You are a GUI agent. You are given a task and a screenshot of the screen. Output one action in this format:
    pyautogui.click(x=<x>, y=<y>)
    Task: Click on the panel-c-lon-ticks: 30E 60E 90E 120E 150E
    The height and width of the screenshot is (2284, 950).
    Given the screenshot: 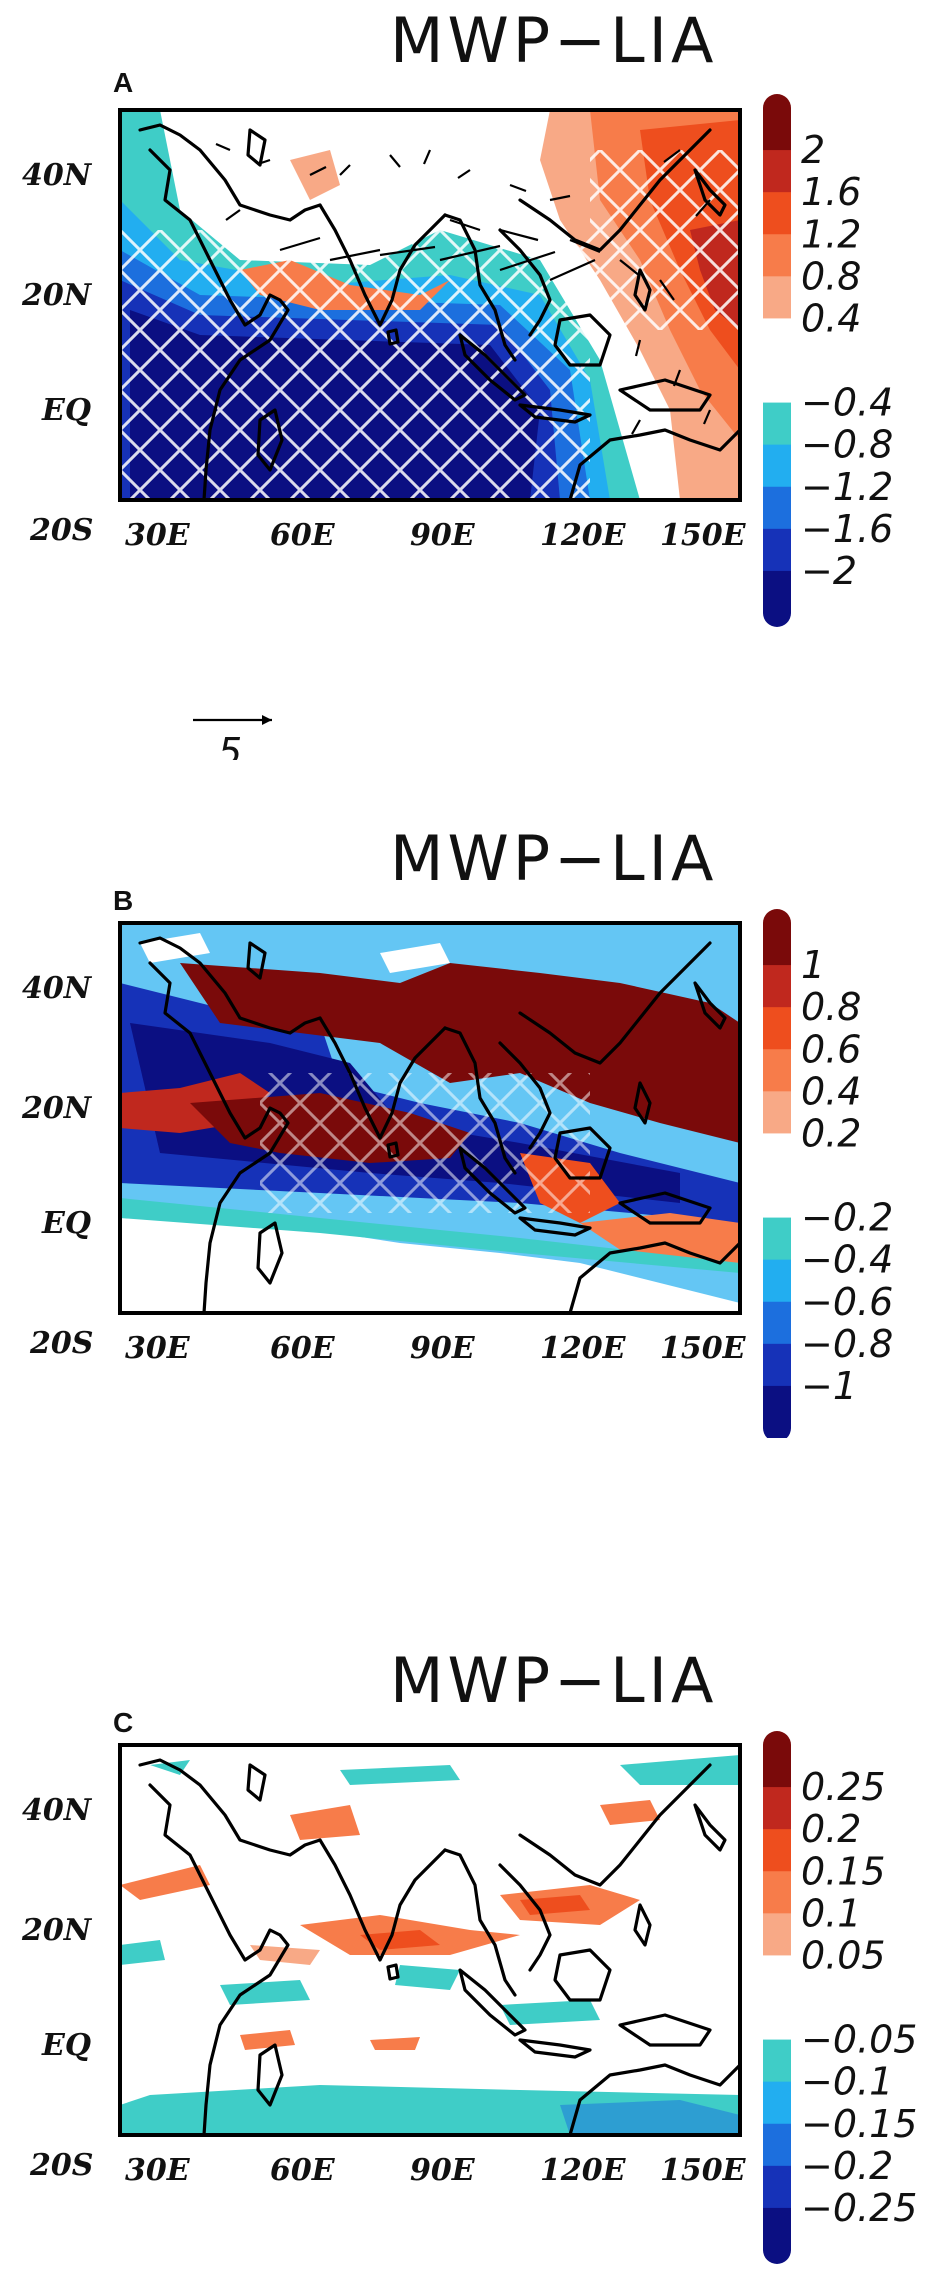 What is the action you would take?
    pyautogui.click(x=436, y=2170)
    